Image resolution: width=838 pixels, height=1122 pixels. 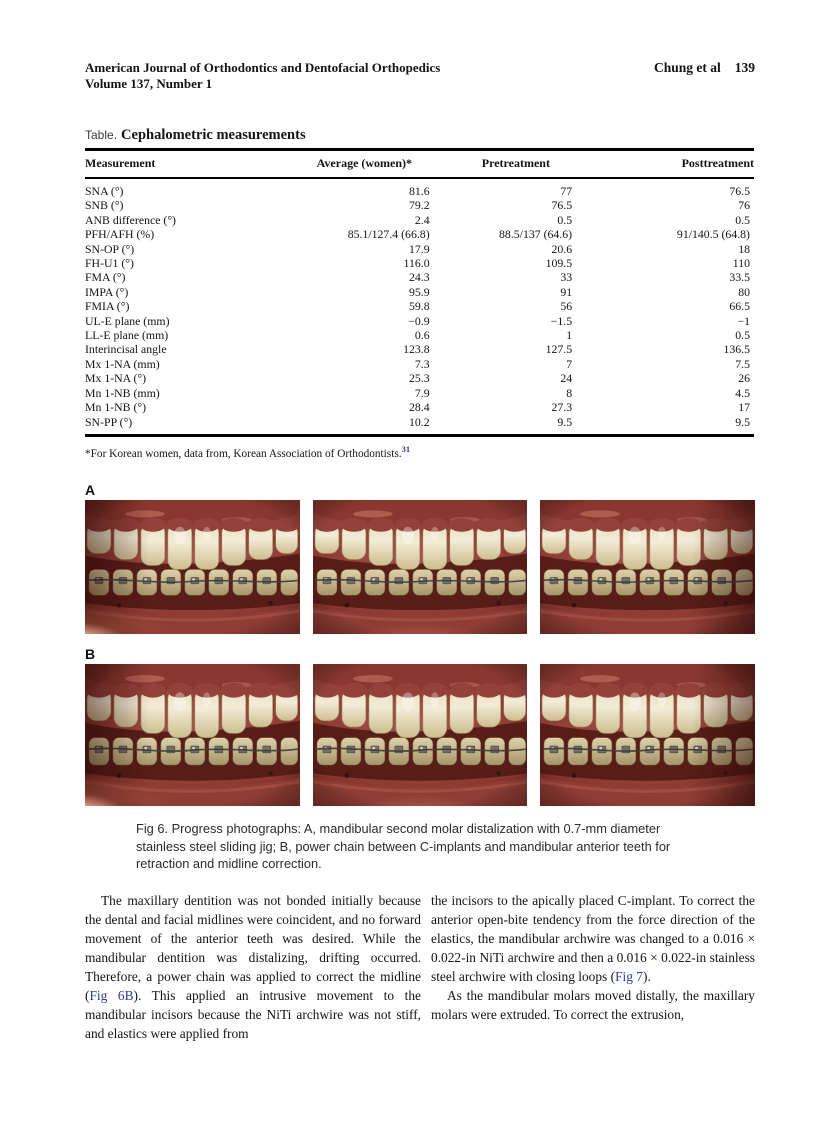 I want to click on intraoral-photo-b-frontal, so click(x=420, y=735).